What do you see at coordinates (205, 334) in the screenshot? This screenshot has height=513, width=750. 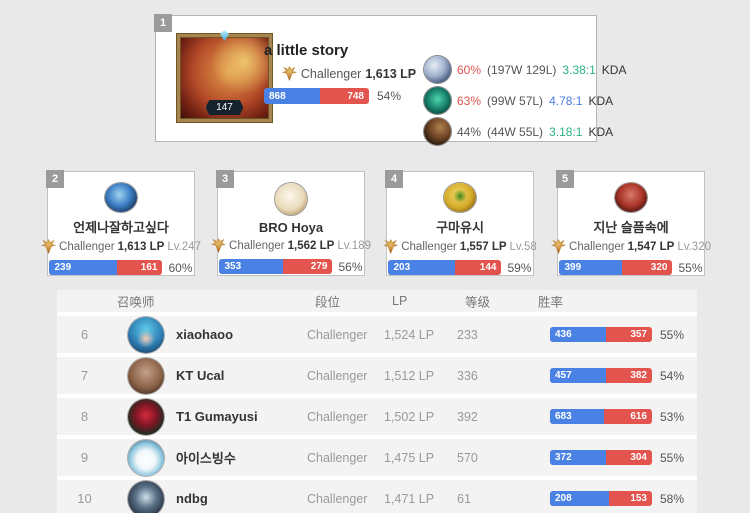 I see `summoner-name: xiaohaoo` at bounding box center [205, 334].